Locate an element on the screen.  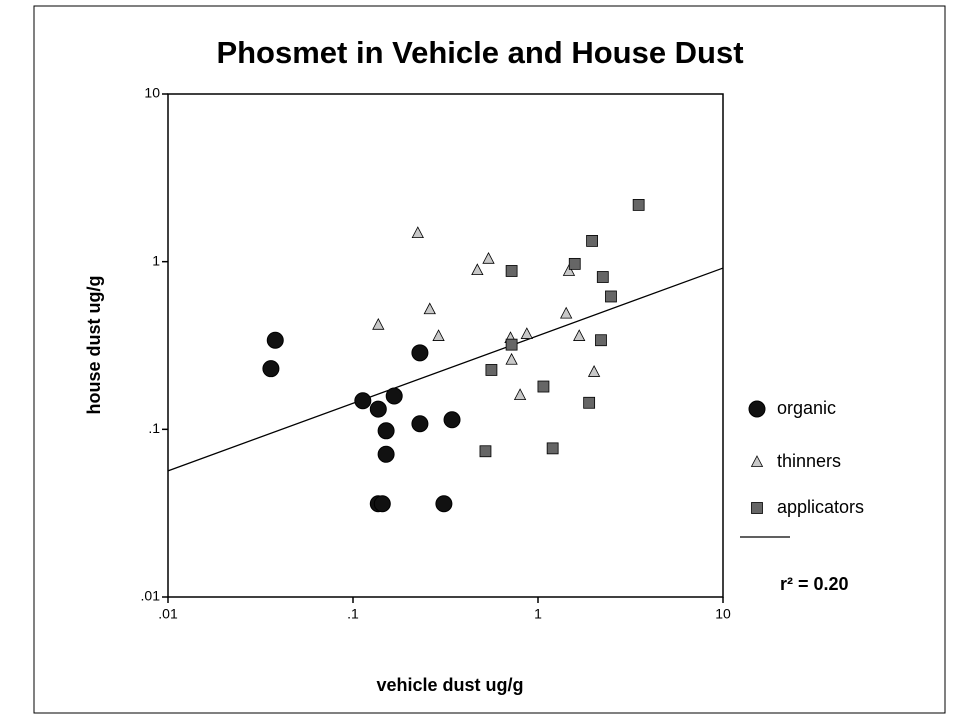
y-axis-label: house dust ug/g is located at coordinates (94, 345).